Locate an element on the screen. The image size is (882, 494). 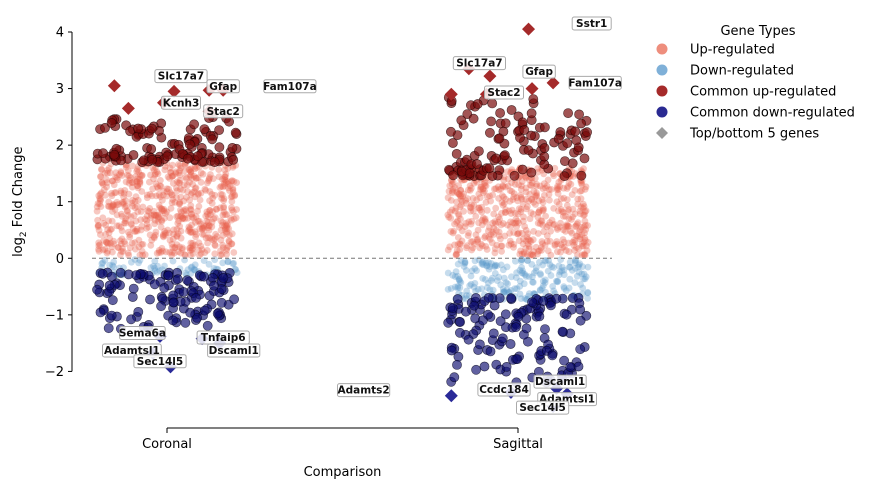
gene-label-box is located at coordinates (223, 111).